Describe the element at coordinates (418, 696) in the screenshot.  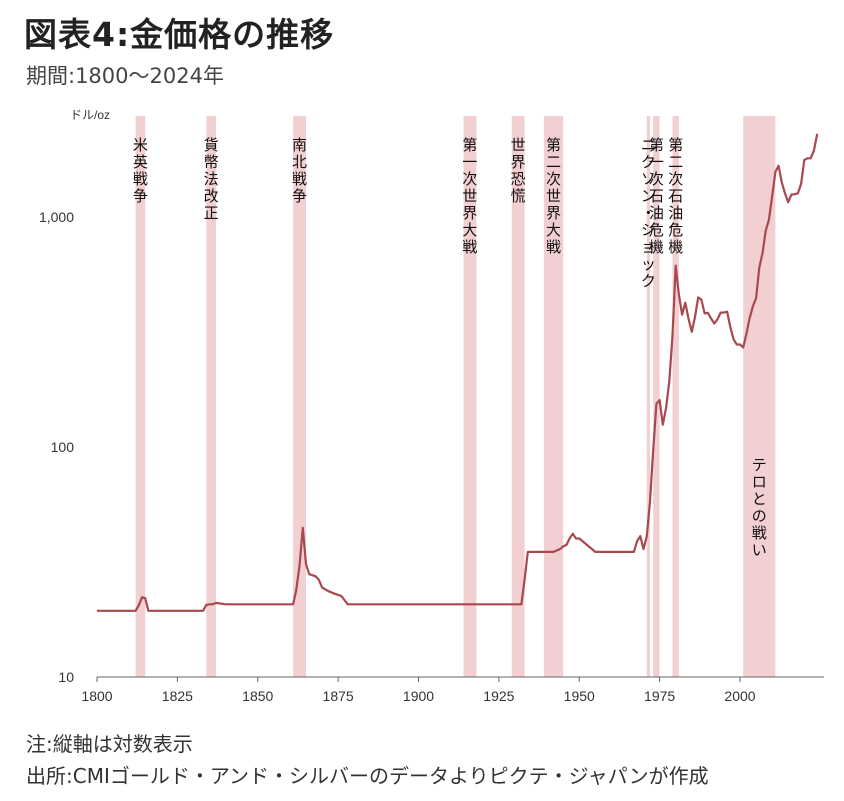
I see `x-tick-label-1900: 1900` at that location.